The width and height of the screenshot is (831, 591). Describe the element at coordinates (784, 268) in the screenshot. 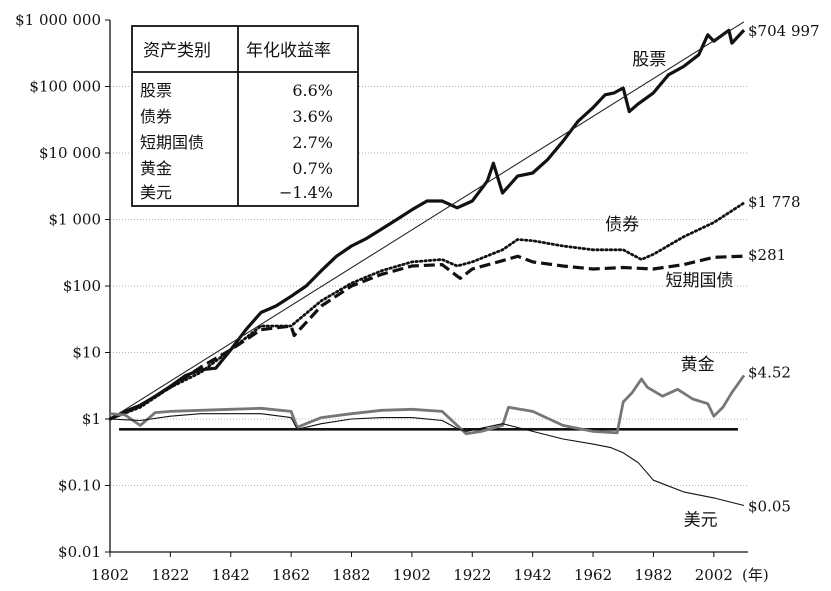

I see `end-value-labels: $704 997 $1 778 $281 $4.52 $0.05` at that location.